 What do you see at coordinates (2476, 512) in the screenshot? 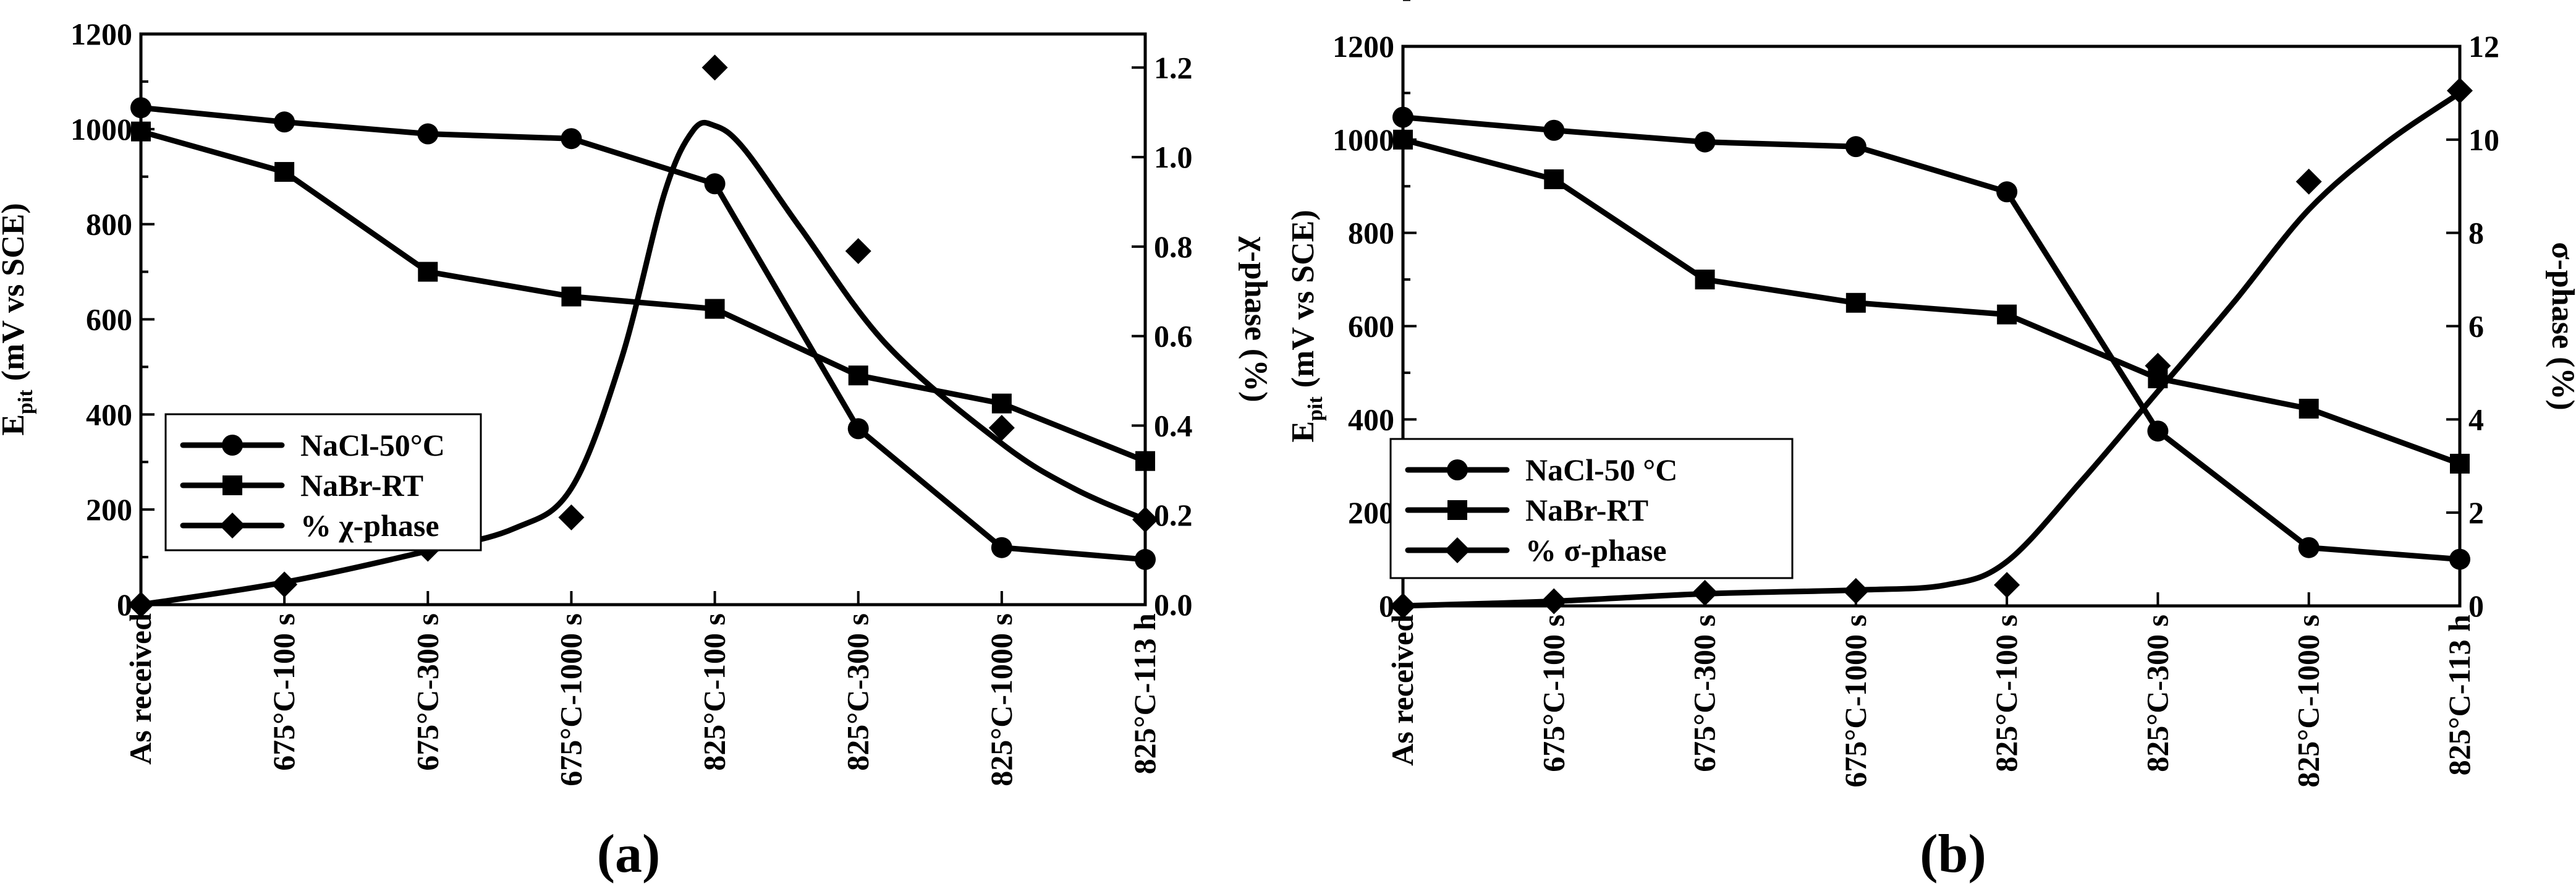
I see `y2-tick-label: 2` at bounding box center [2476, 512].